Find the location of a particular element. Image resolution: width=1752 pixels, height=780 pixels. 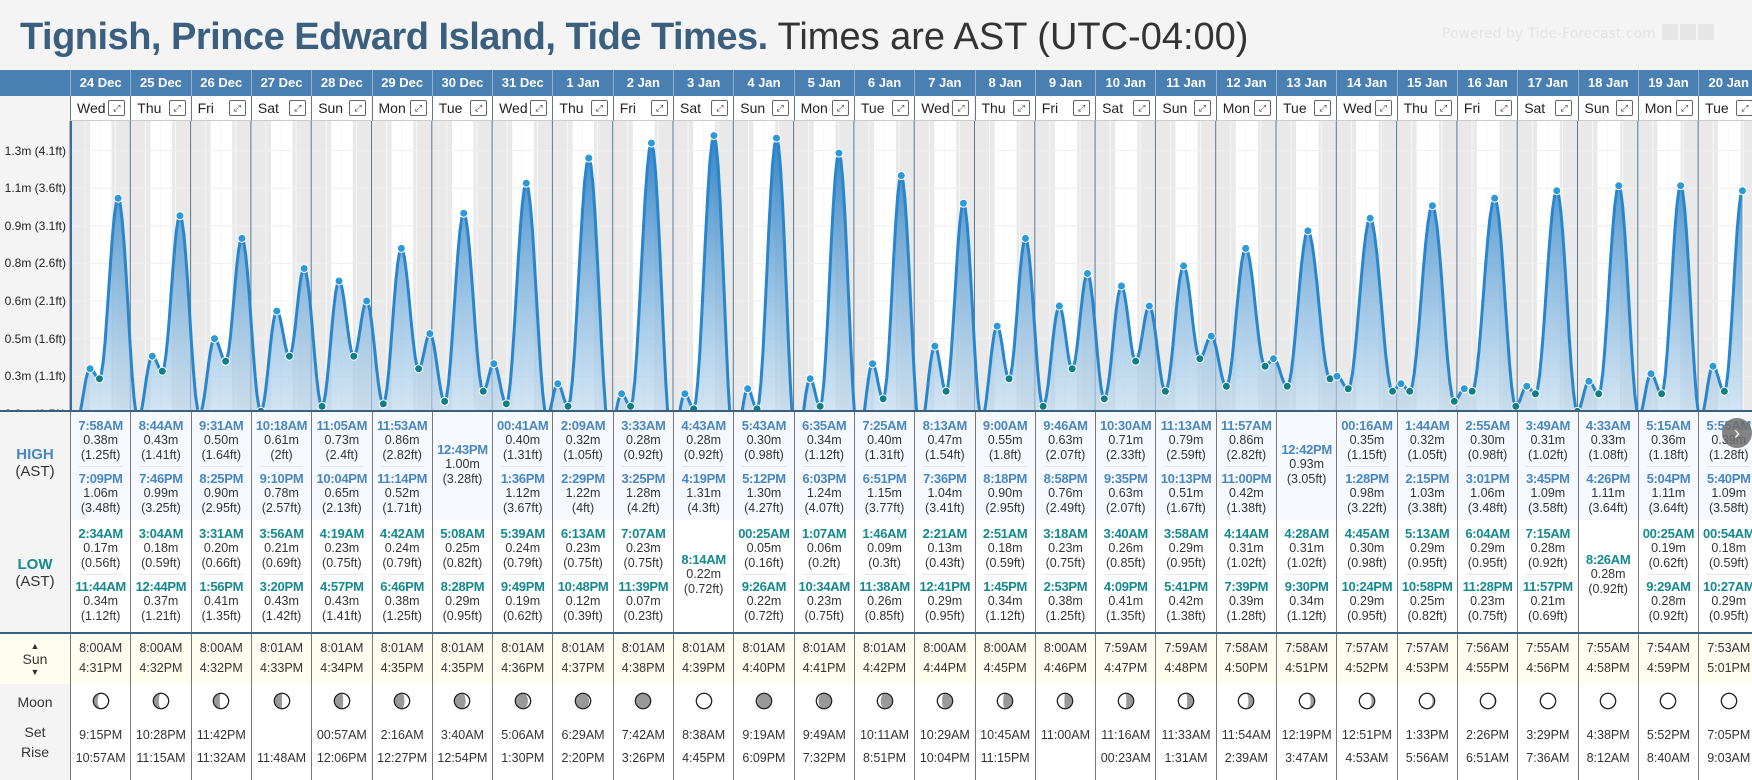

low-tide-entry: 3:18AM 0.23m (0.75ft) is located at coordinates (1065, 548).